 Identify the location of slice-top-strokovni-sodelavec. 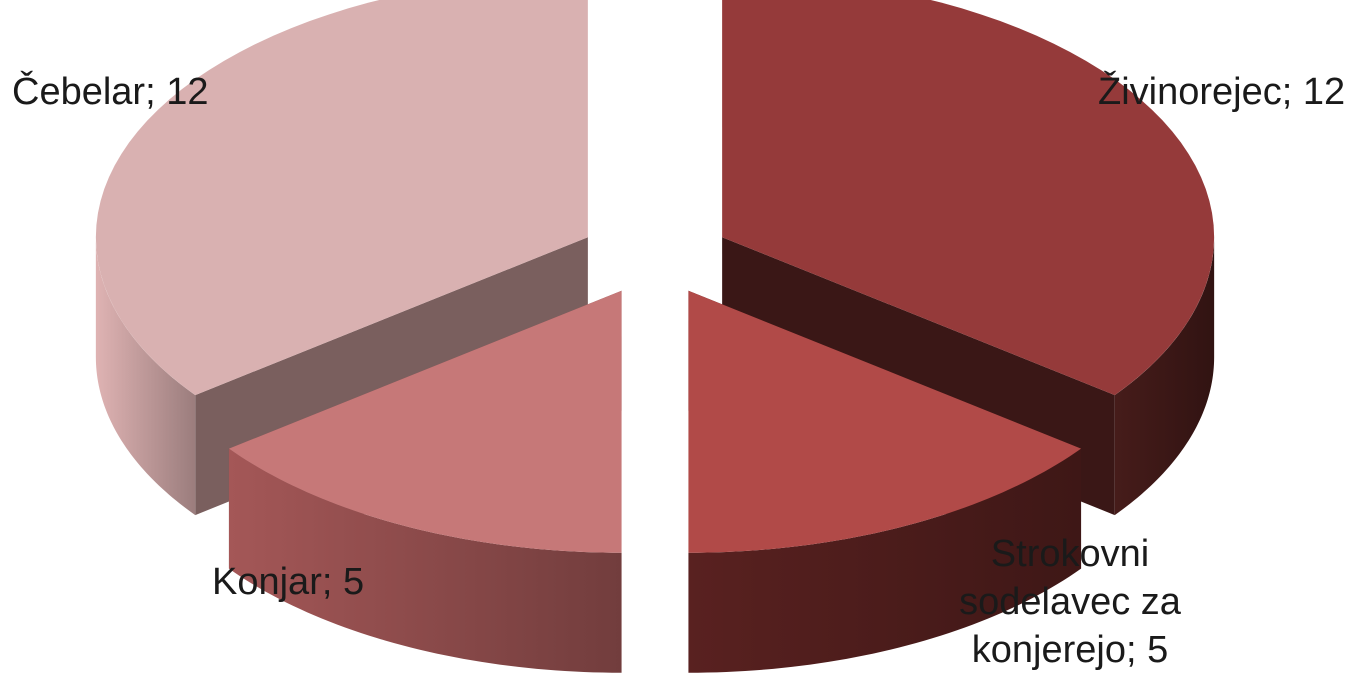
(885, 421).